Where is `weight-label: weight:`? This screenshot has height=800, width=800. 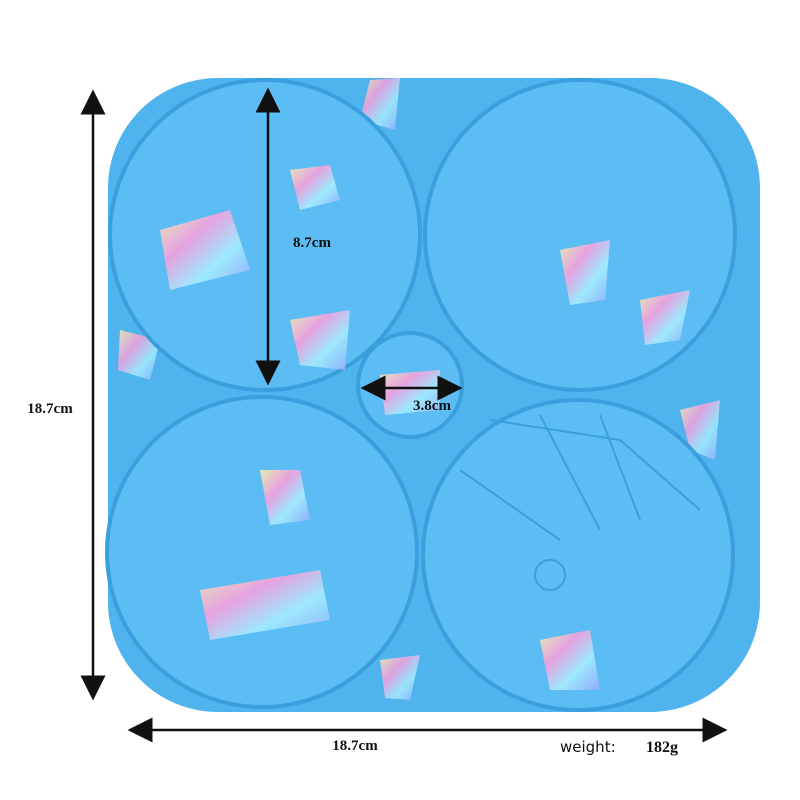 weight-label: weight: is located at coordinates (588, 747).